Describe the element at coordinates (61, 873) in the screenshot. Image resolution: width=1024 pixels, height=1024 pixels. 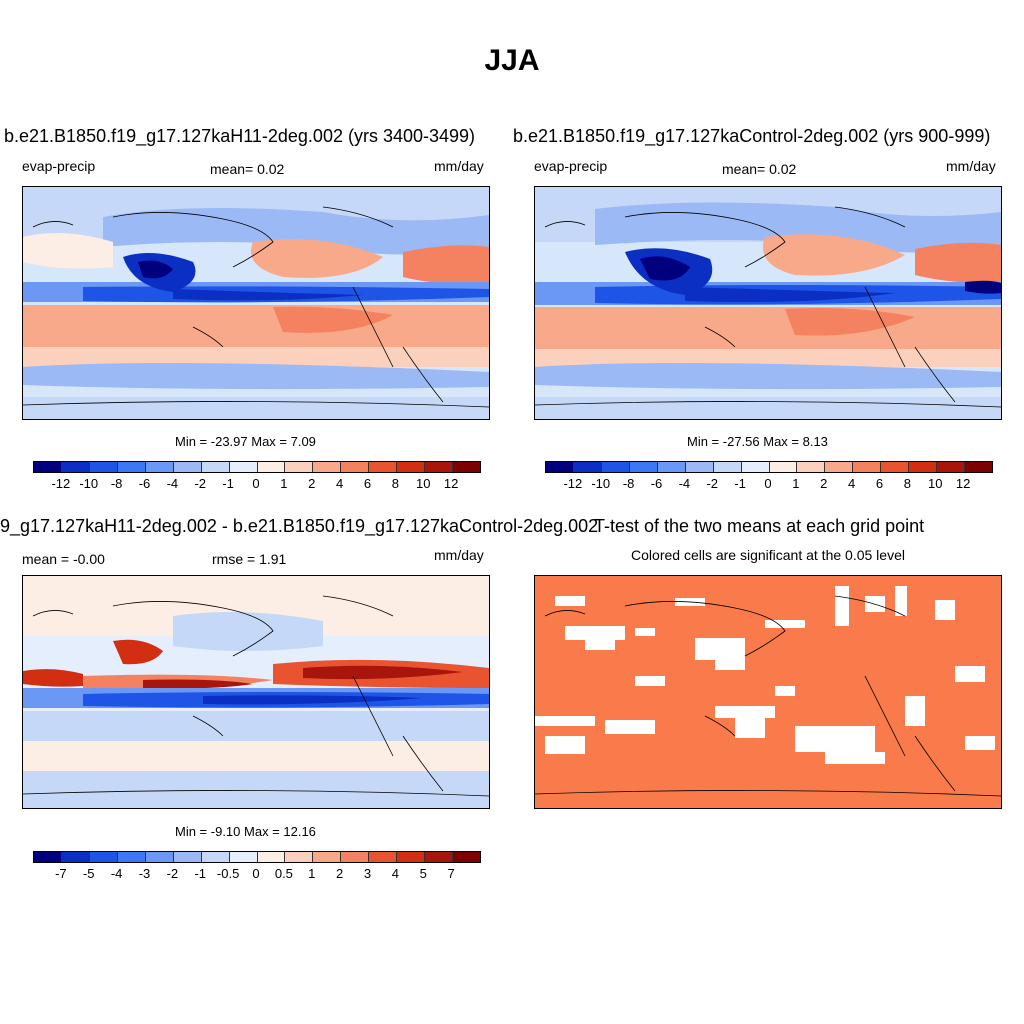
I see `colorbar-tick-label: -7` at that location.